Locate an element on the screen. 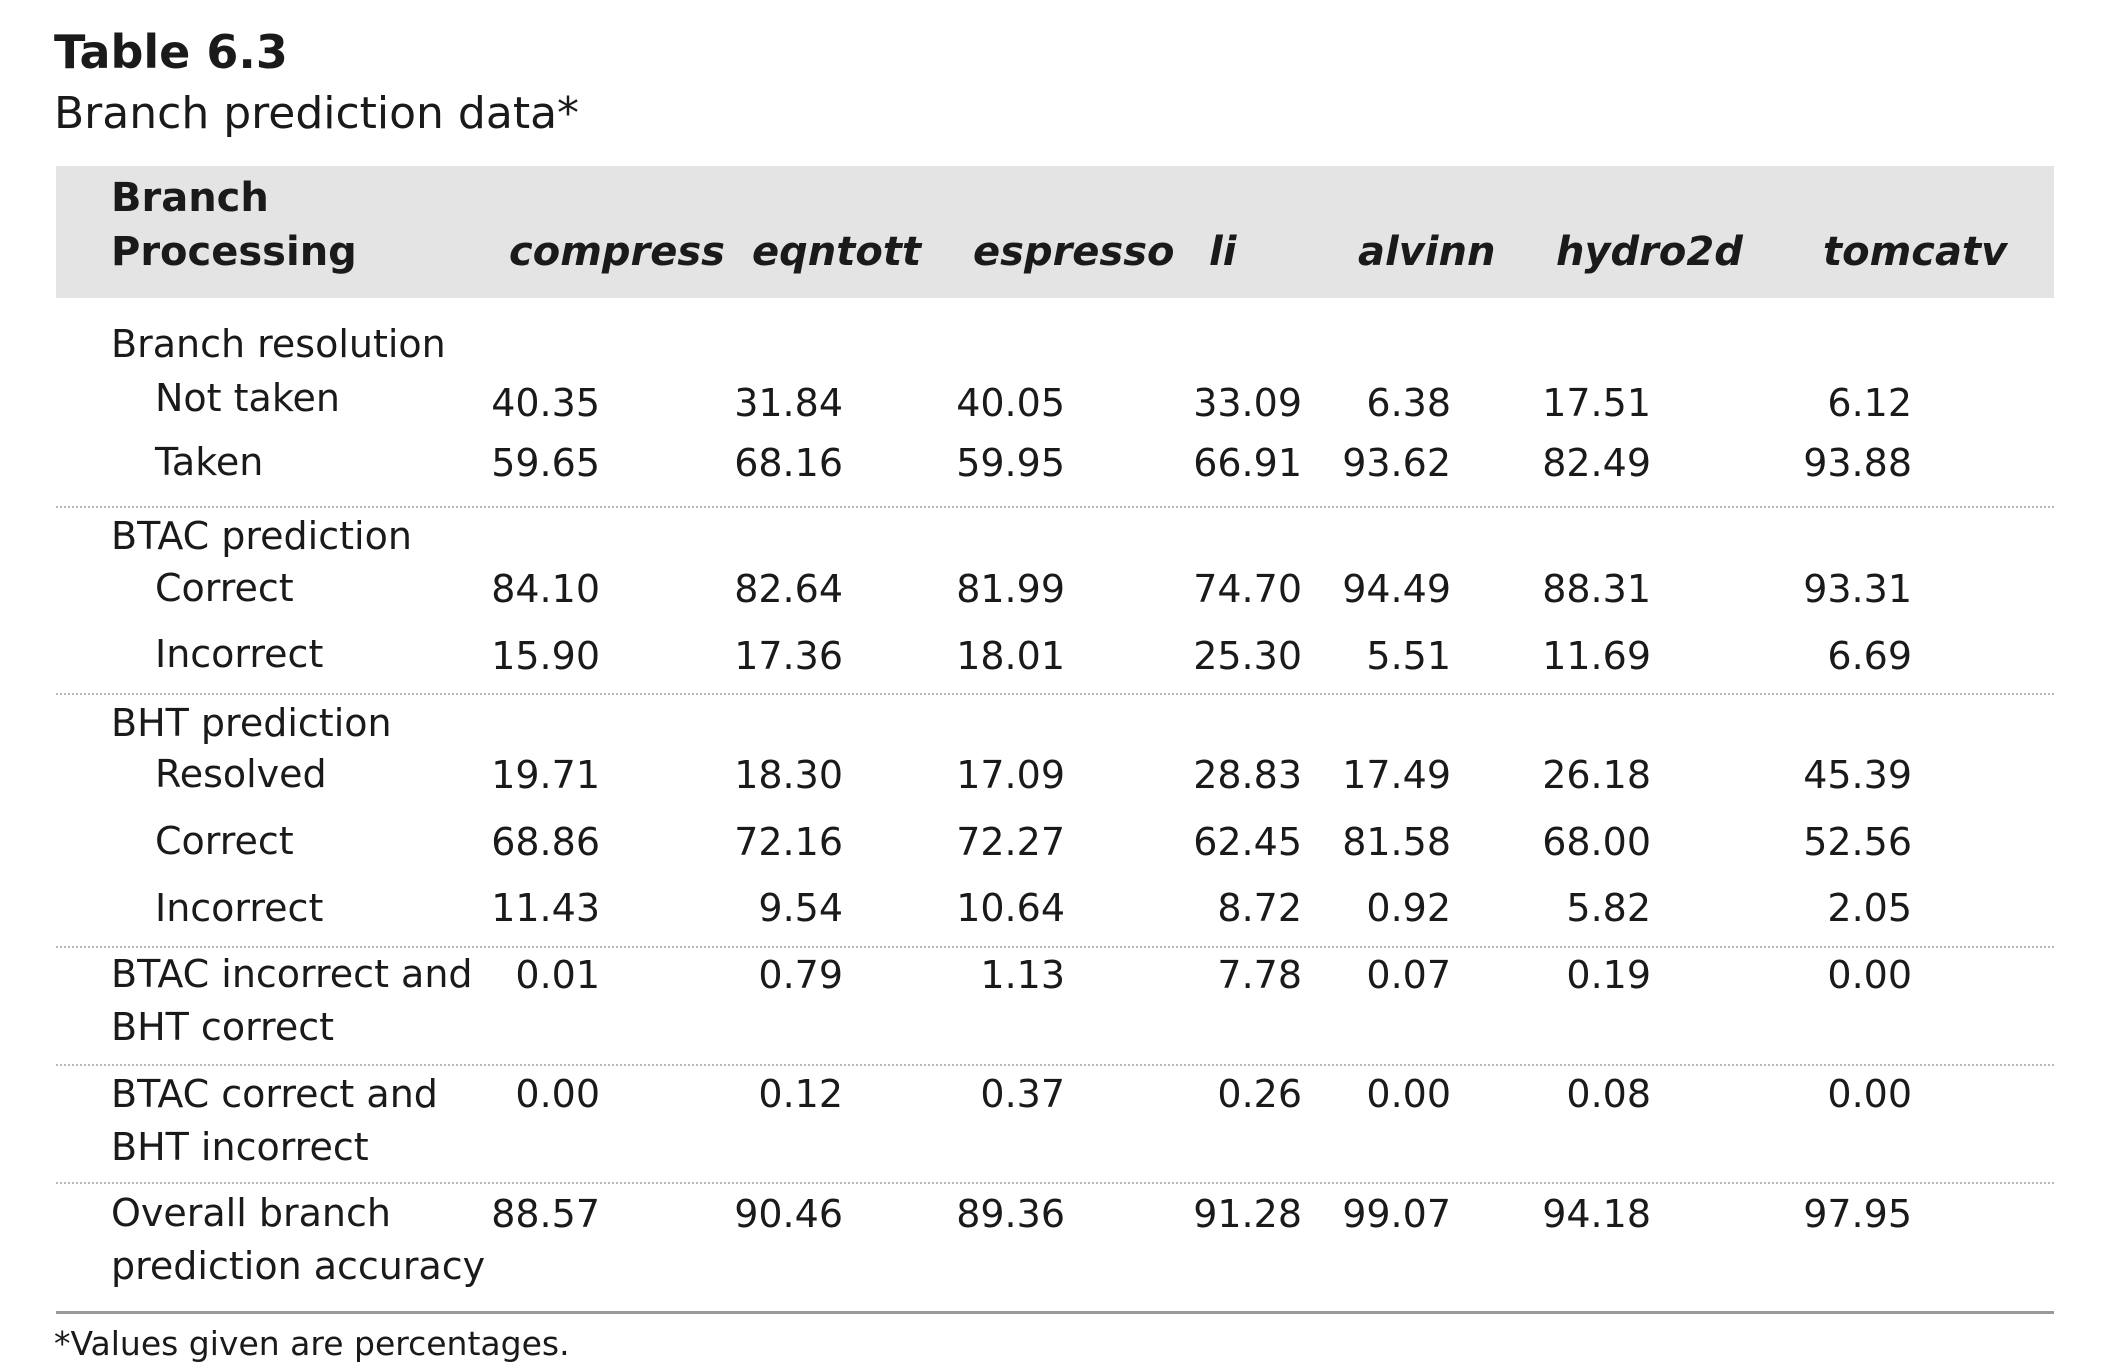 The image size is (2124, 1370). row-label-btac-correct-bht-incorrect-line1: BTAC correct and is located at coordinates (274, 1094).